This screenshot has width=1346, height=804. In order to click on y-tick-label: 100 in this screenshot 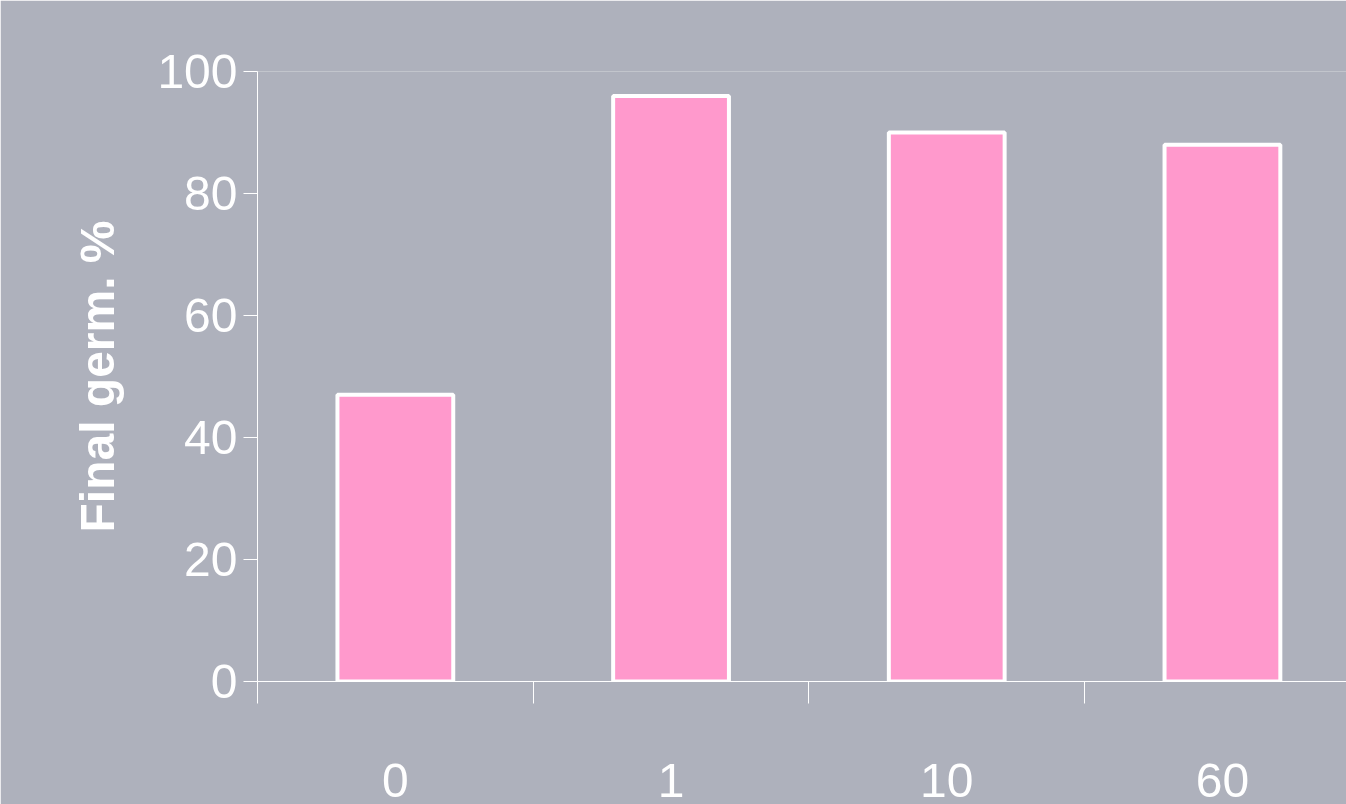, I will do `click(197, 71)`.